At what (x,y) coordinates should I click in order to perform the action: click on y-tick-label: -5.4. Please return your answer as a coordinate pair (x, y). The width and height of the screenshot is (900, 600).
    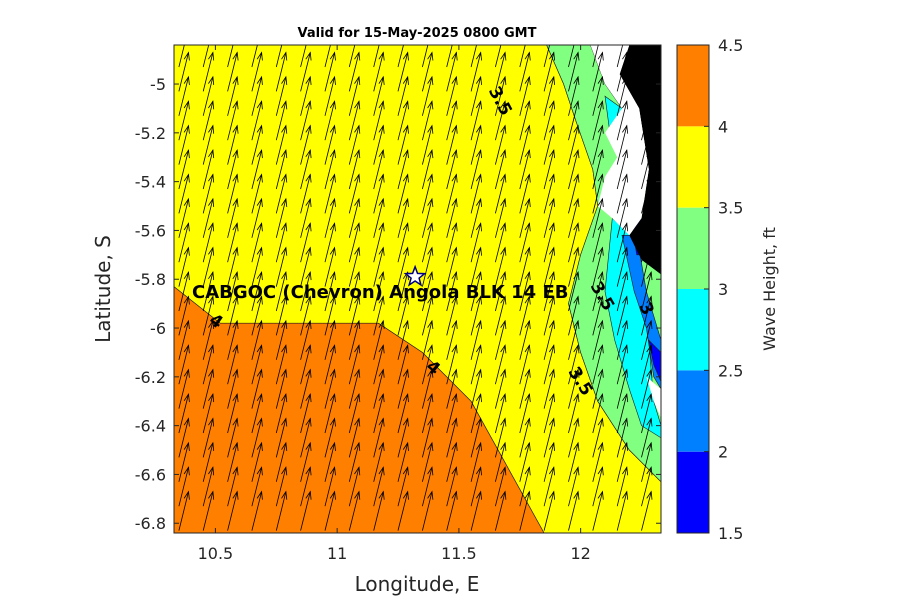
    Looking at the image, I should click on (150, 182).